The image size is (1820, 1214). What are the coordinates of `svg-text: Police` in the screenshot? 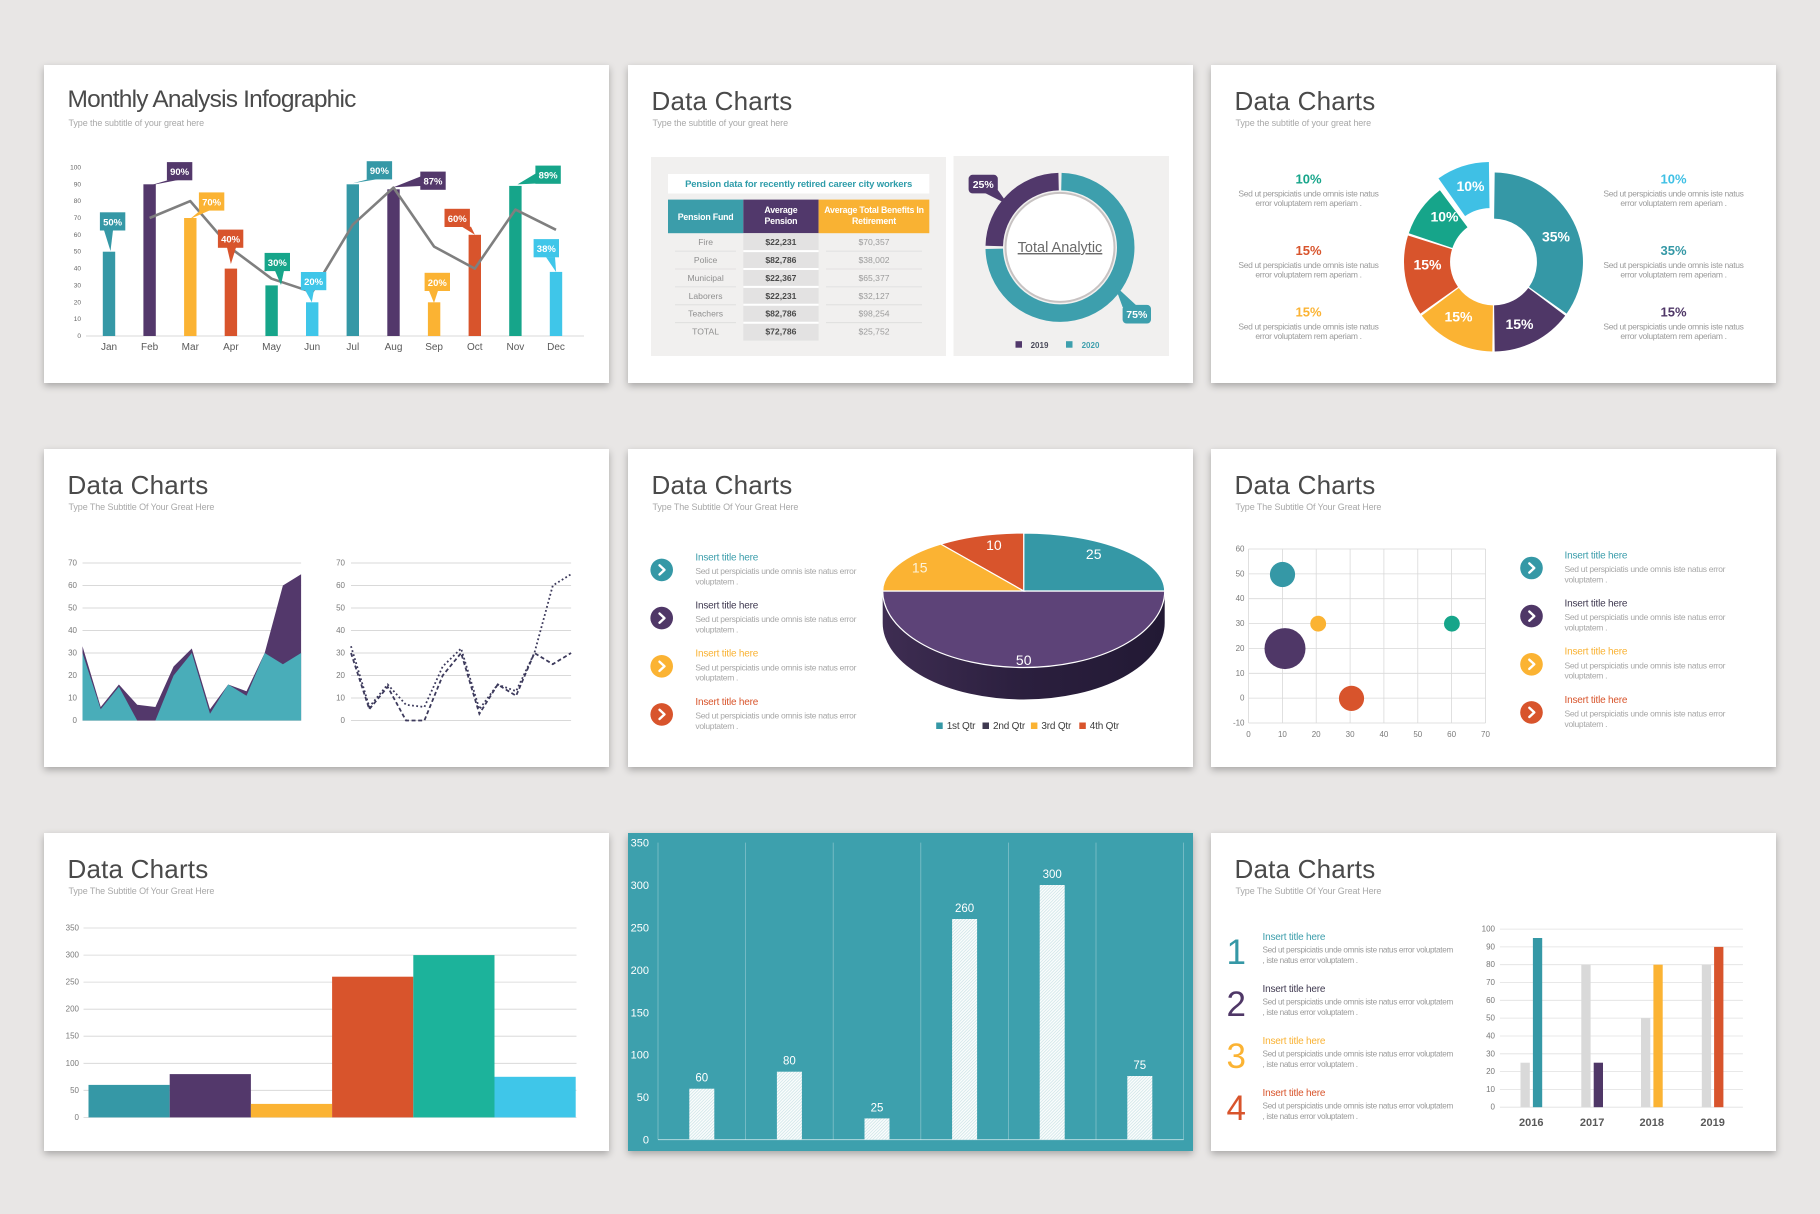 It's located at (706, 260).